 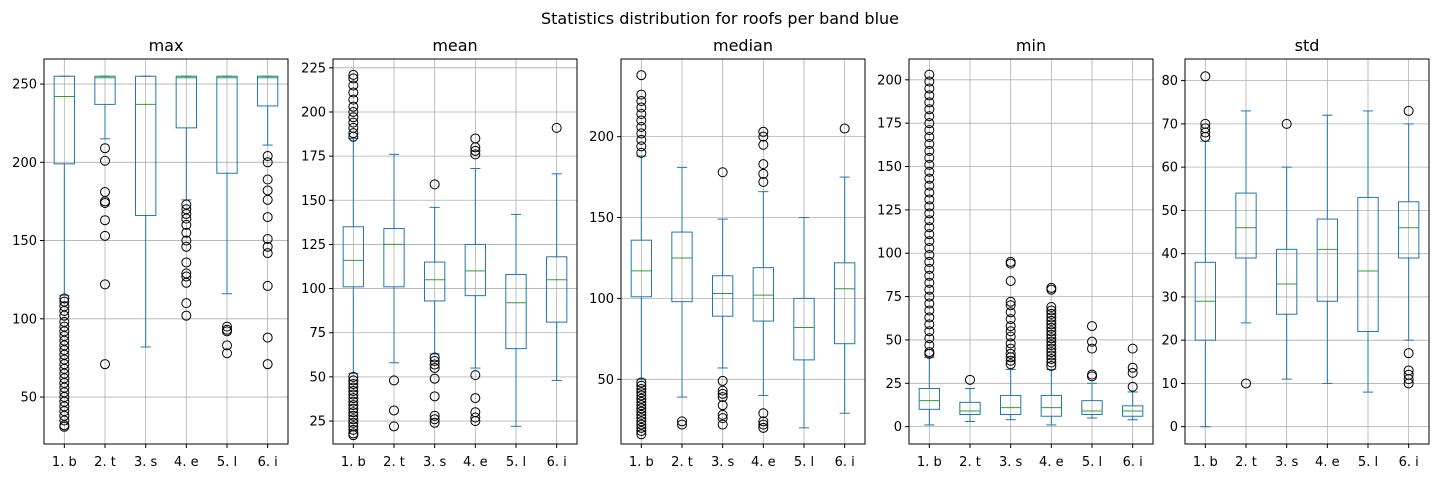 I want to click on y-tick-label: 150, so click(x=889, y=167).